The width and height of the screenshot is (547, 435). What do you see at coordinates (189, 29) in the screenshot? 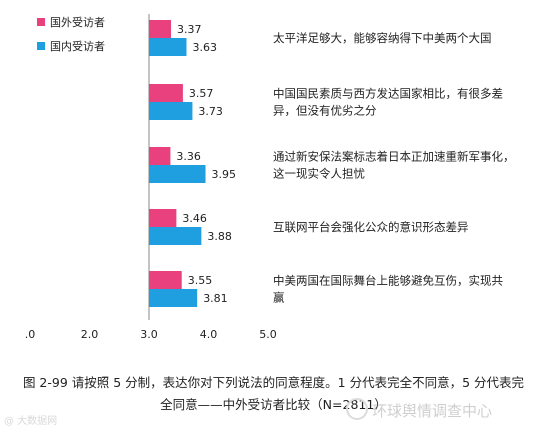
I see `data-label-foreign-1: 3.37` at bounding box center [189, 29].